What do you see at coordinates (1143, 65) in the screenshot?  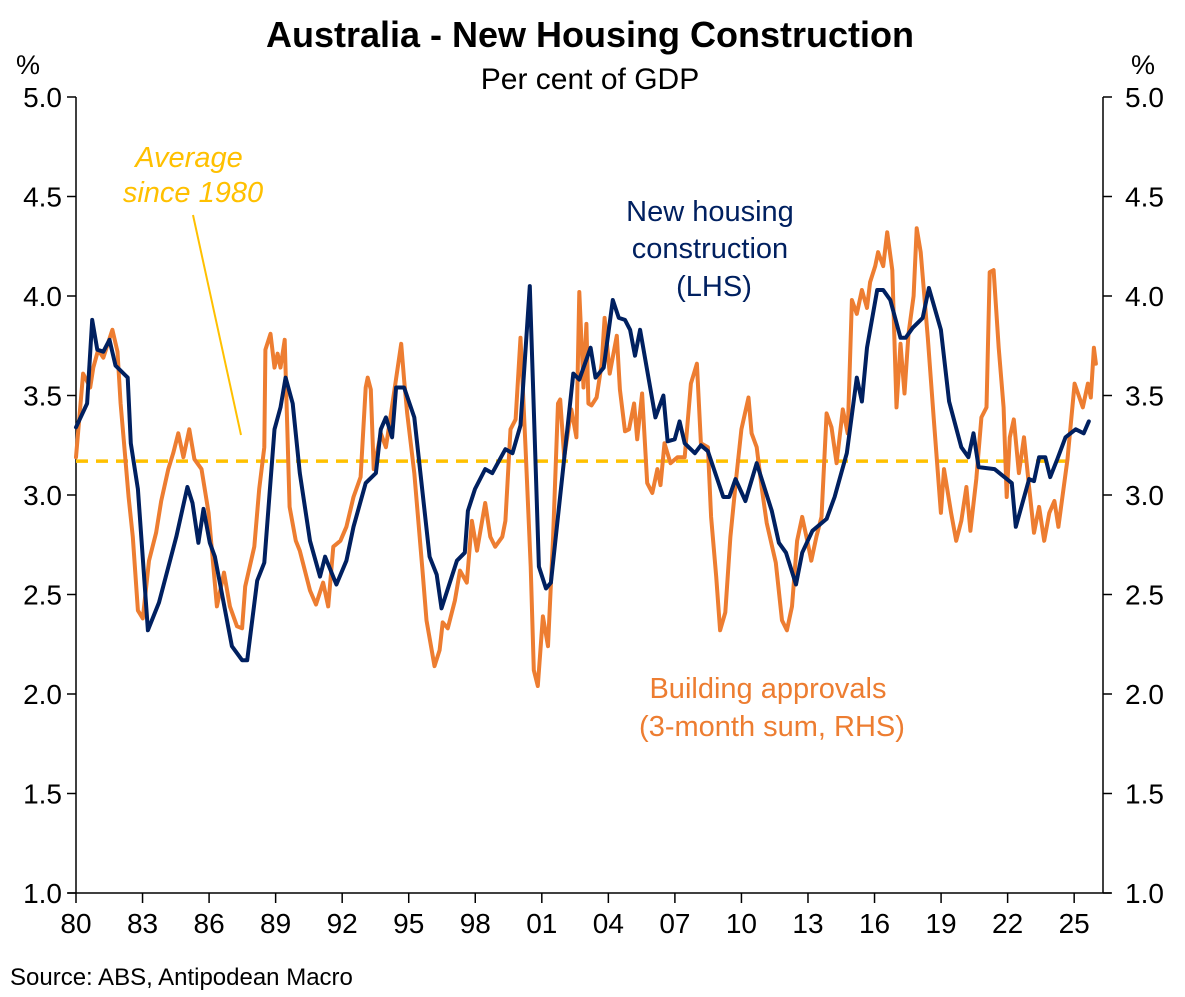 I see `right-axis-unit: %` at bounding box center [1143, 65].